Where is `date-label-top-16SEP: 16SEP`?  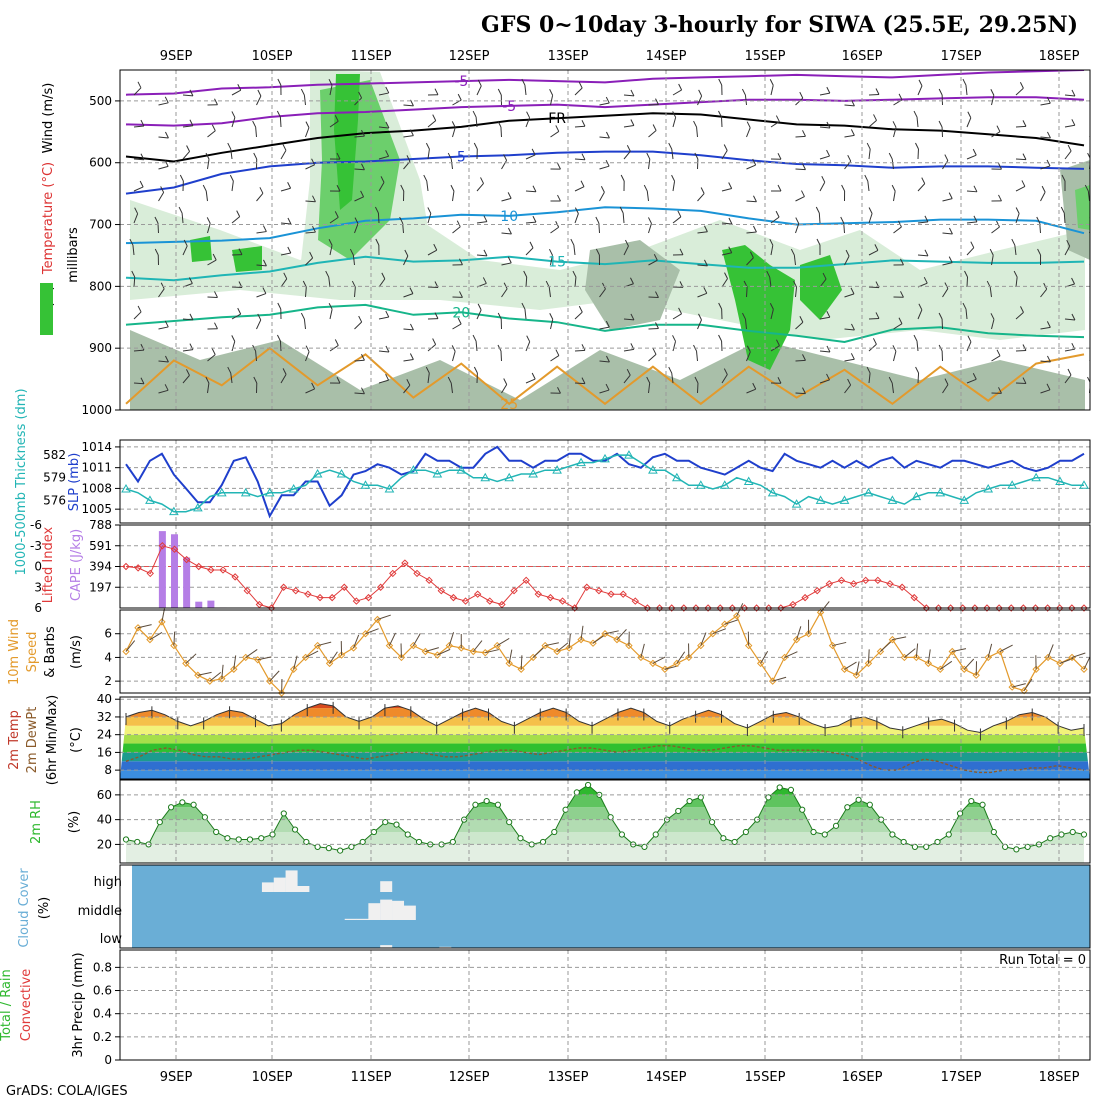 date-label-top-16SEP: 16SEP is located at coordinates (862, 56).